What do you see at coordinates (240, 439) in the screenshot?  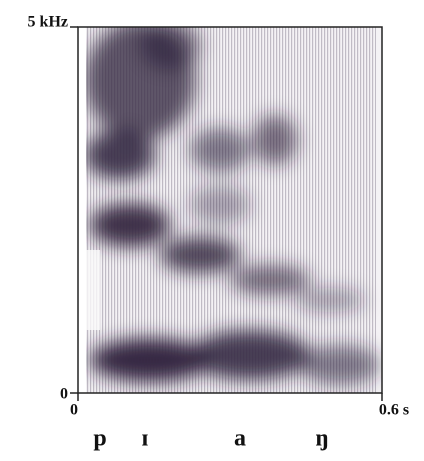 I see `phoneme-label: a` at bounding box center [240, 439].